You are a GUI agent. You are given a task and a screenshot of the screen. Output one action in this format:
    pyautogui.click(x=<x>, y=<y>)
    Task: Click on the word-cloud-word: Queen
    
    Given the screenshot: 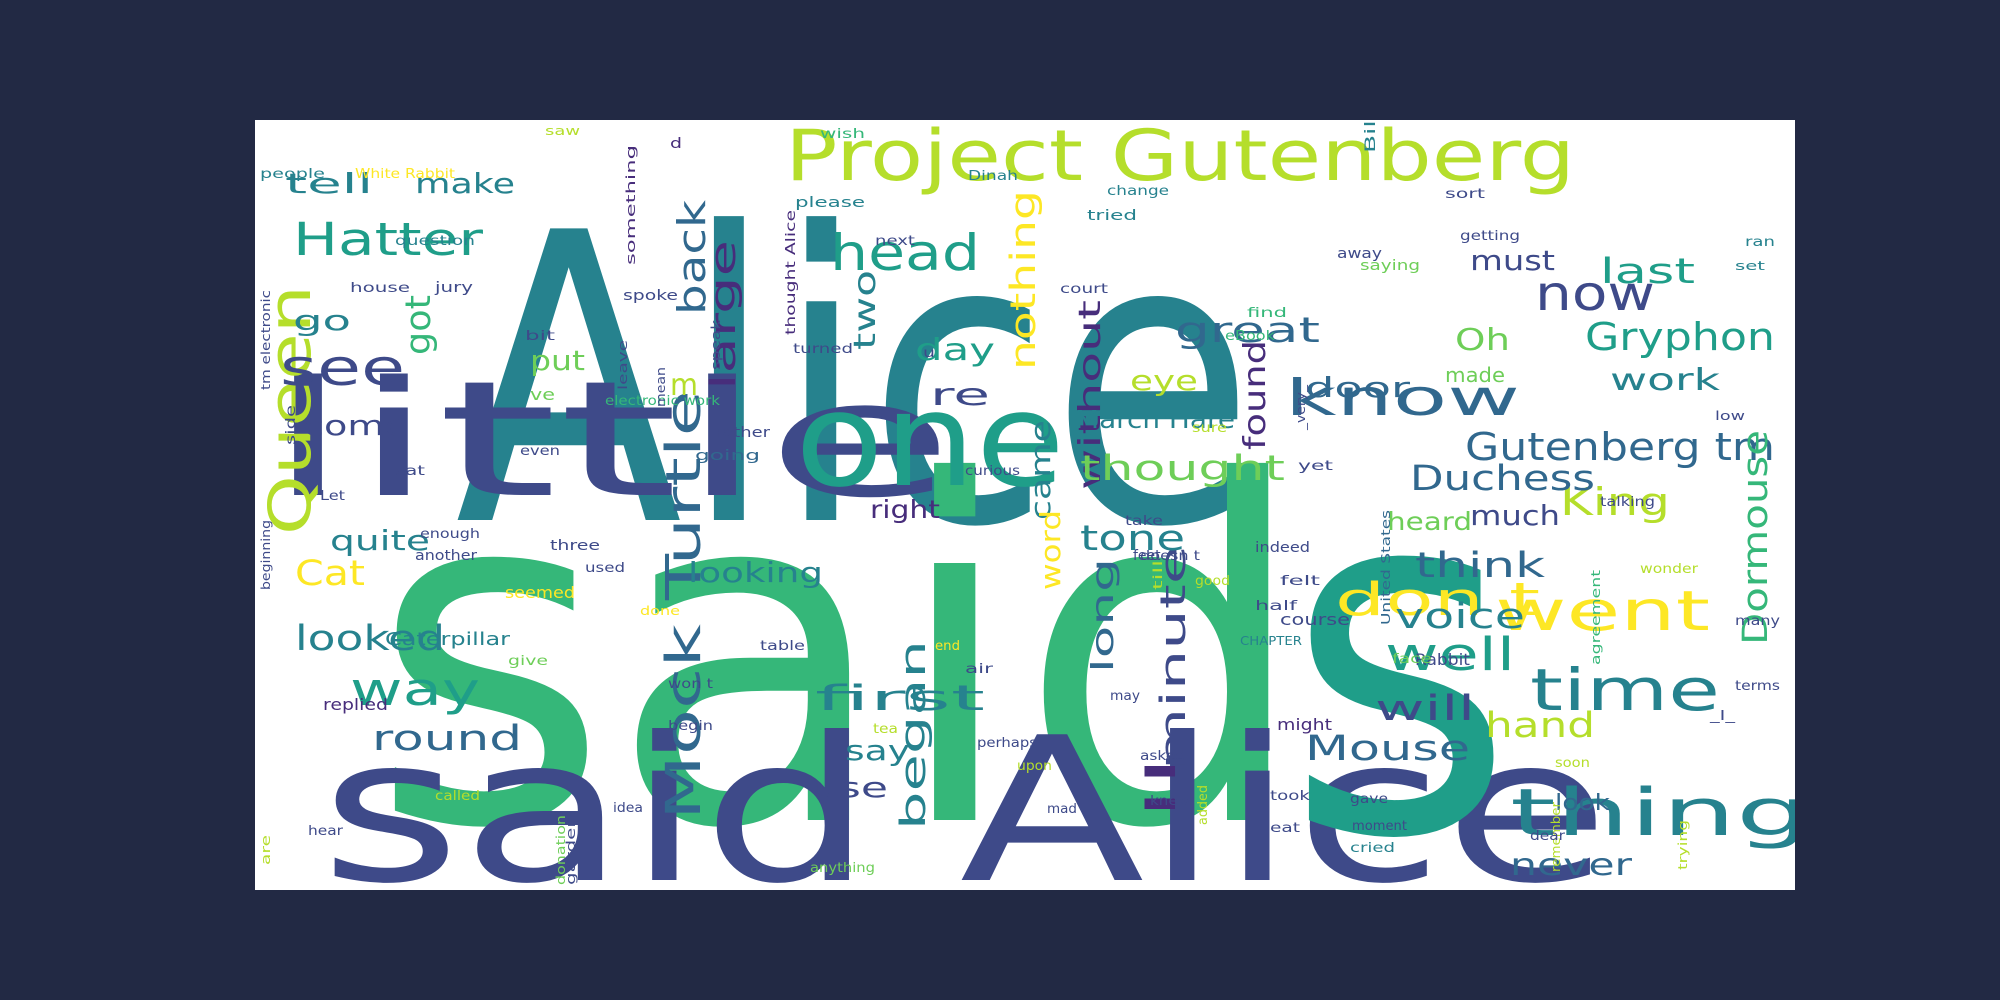 What is the action you would take?
    pyautogui.click(x=290, y=410)
    